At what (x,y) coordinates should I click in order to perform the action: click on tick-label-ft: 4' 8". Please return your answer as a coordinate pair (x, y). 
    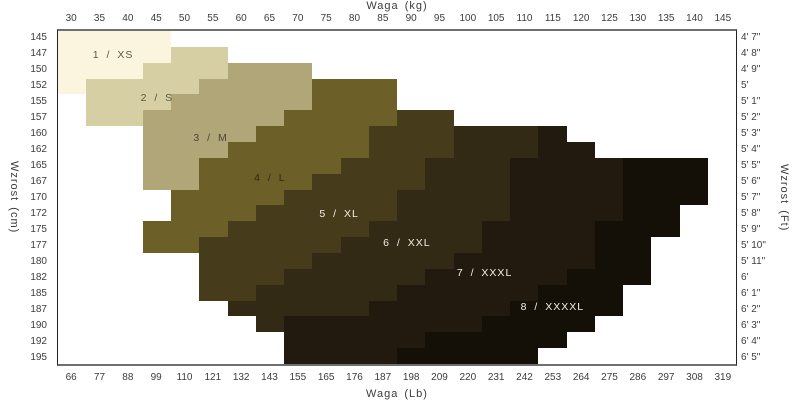
    Looking at the image, I should click on (751, 53).